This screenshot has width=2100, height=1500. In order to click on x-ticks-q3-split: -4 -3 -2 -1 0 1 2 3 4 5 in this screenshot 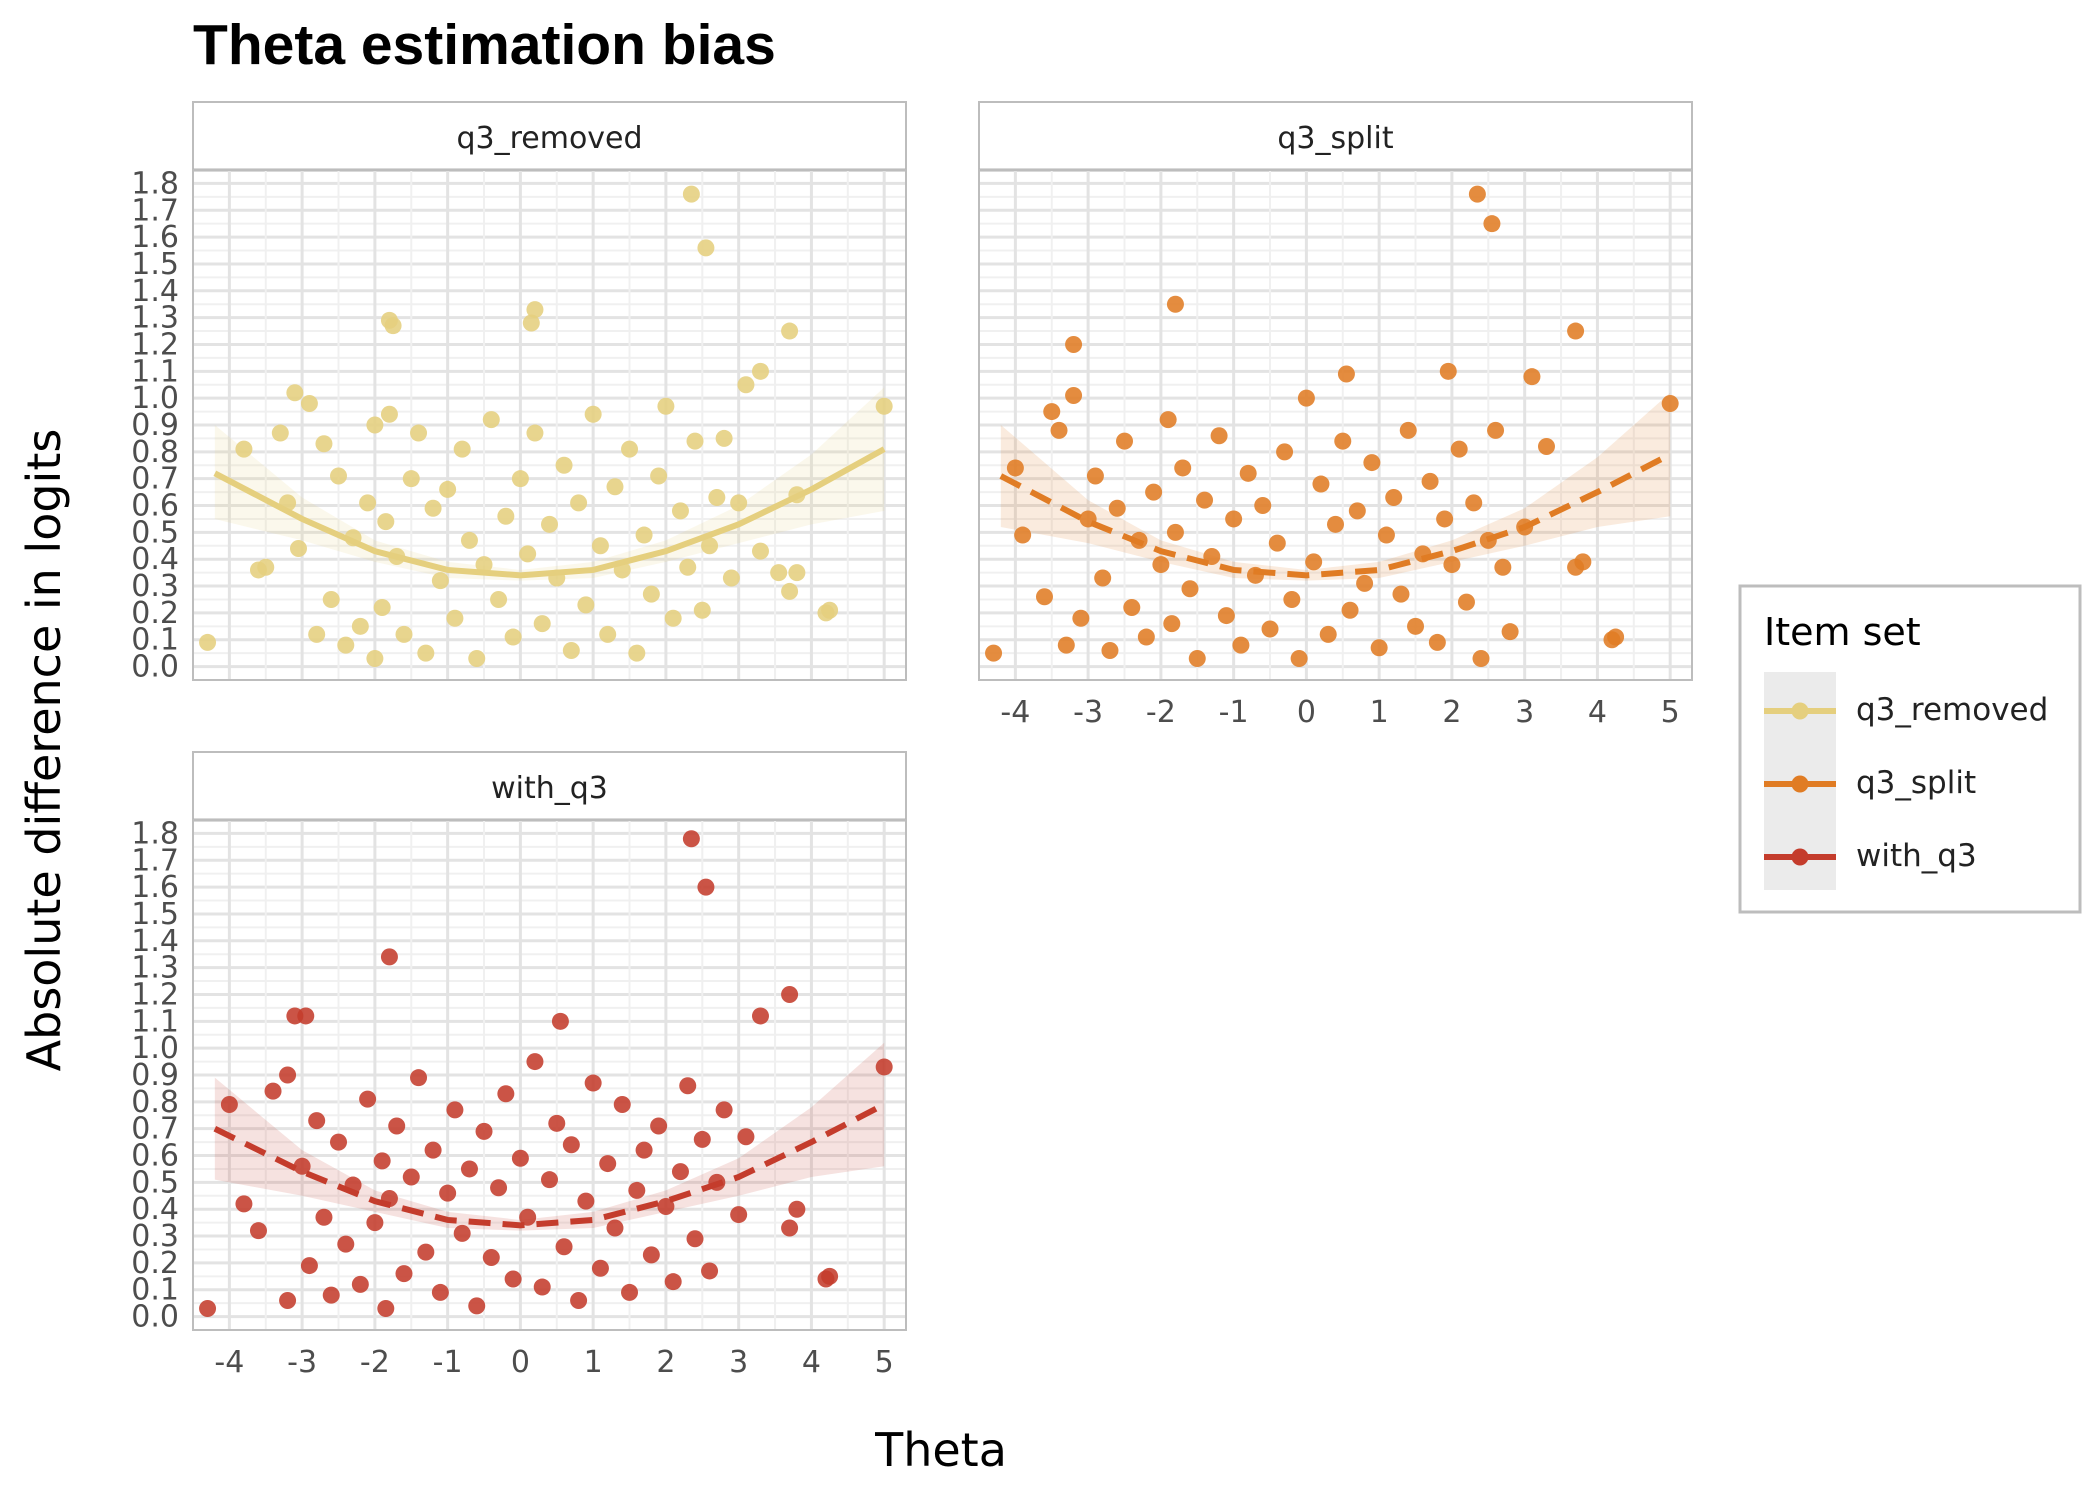, I will do `click(1339, 712)`.